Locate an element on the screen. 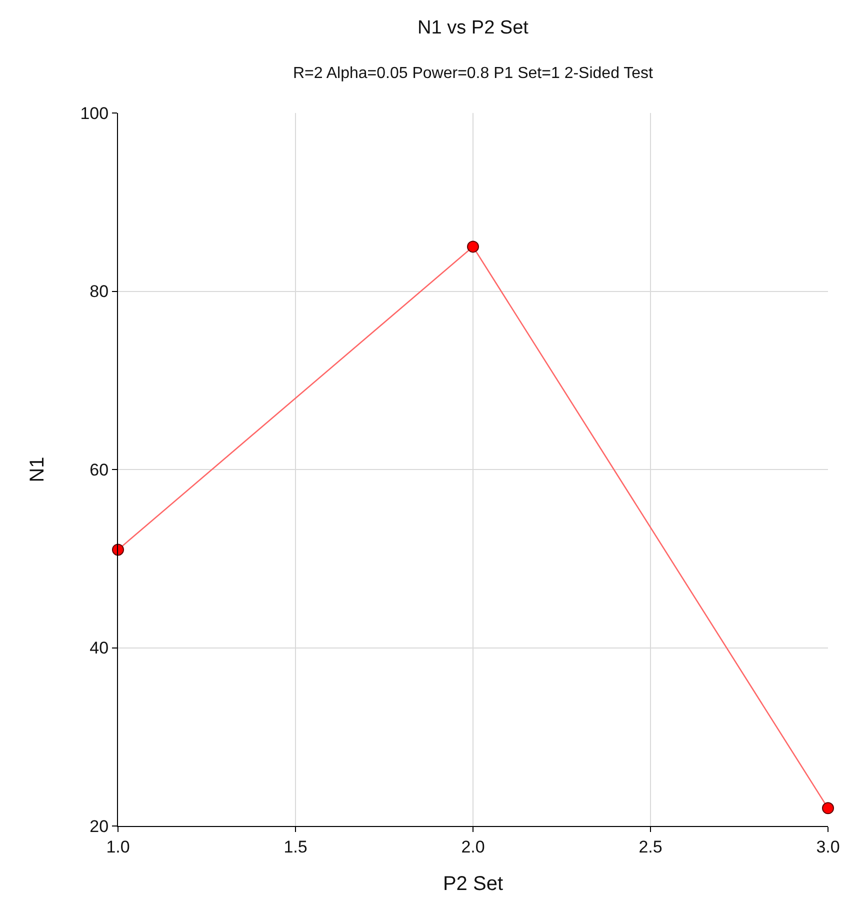 The width and height of the screenshot is (850, 915). chart-title: N1 vs P2 Set is located at coordinates (474, 27).